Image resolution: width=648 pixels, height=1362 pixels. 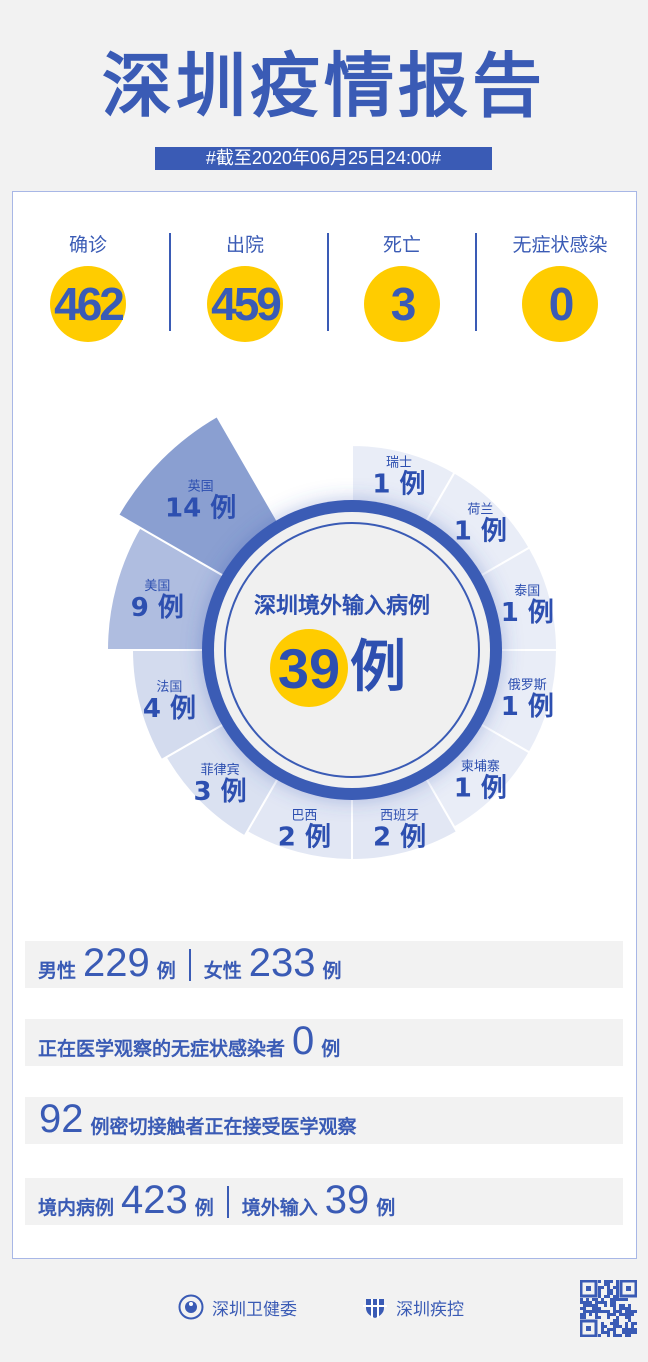 I want to click on female-count: 233, so click(x=282, y=963).